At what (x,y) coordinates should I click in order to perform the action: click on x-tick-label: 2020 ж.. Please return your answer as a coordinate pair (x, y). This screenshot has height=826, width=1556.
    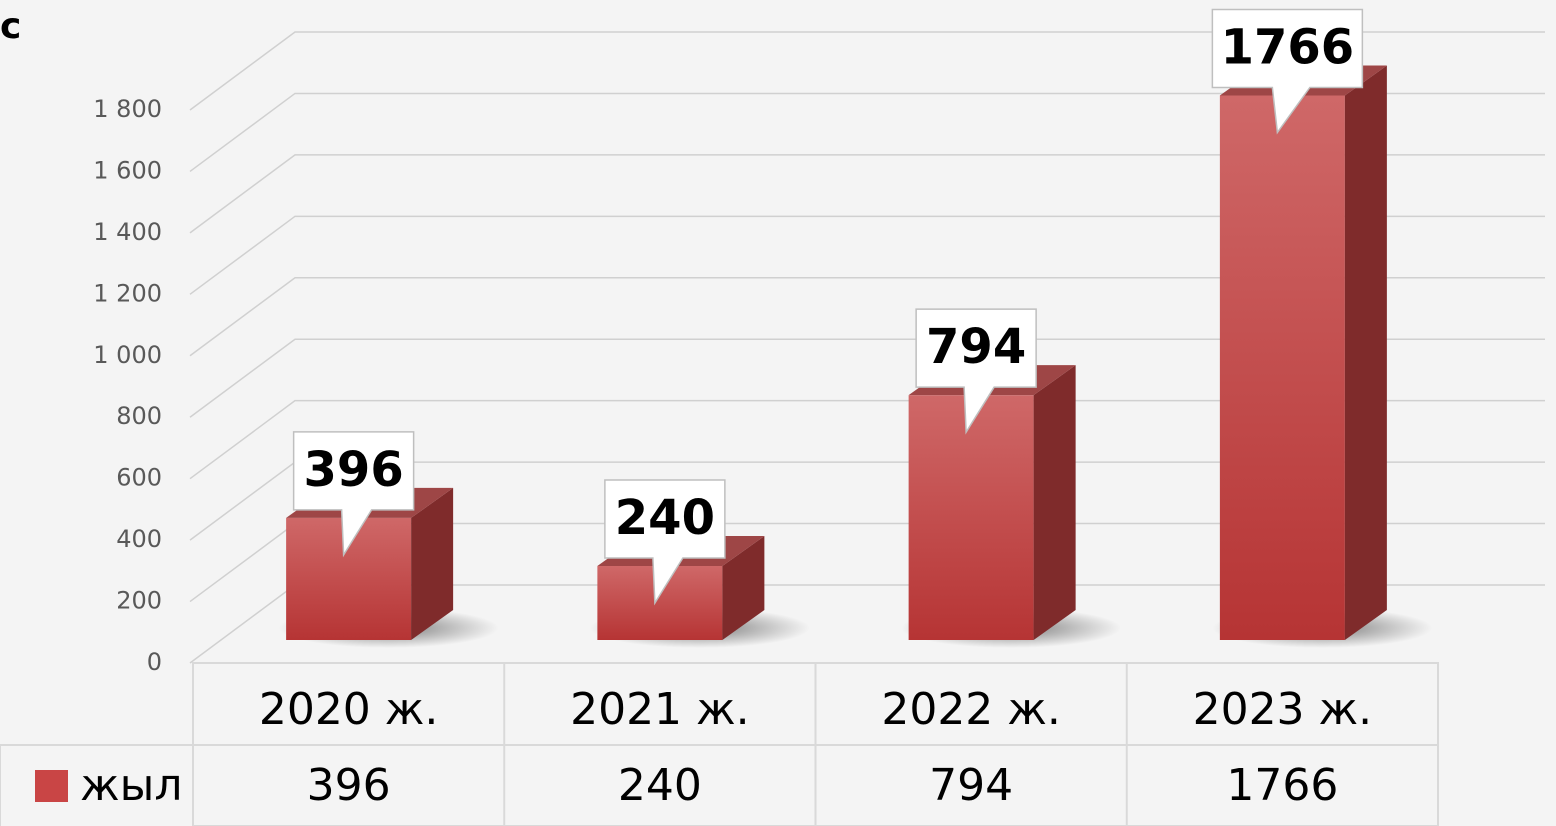
    Looking at the image, I should click on (349, 709).